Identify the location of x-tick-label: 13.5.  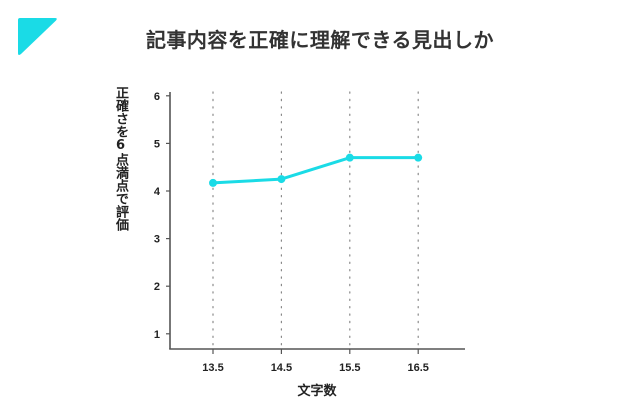
(212, 368).